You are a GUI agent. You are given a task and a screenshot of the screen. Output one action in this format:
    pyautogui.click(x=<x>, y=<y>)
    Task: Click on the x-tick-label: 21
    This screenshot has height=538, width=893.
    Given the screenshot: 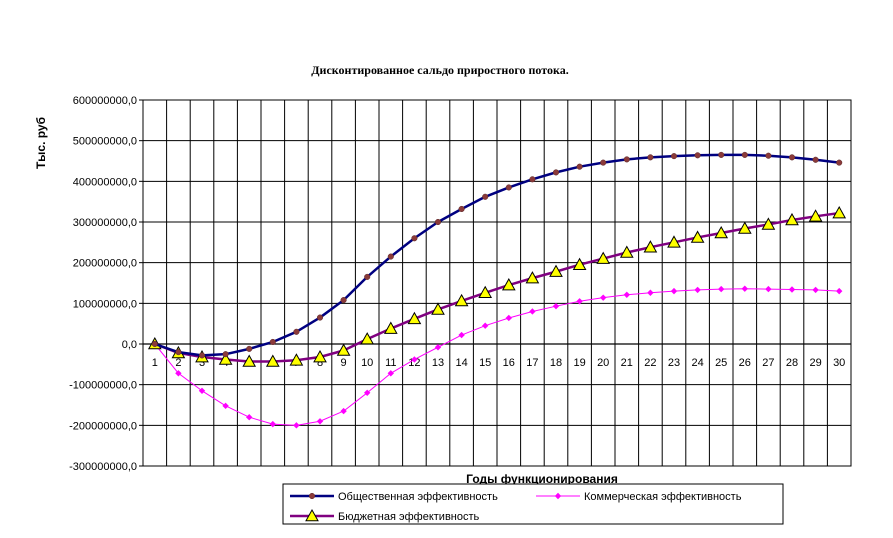 What is the action you would take?
    pyautogui.click(x=627, y=363)
    